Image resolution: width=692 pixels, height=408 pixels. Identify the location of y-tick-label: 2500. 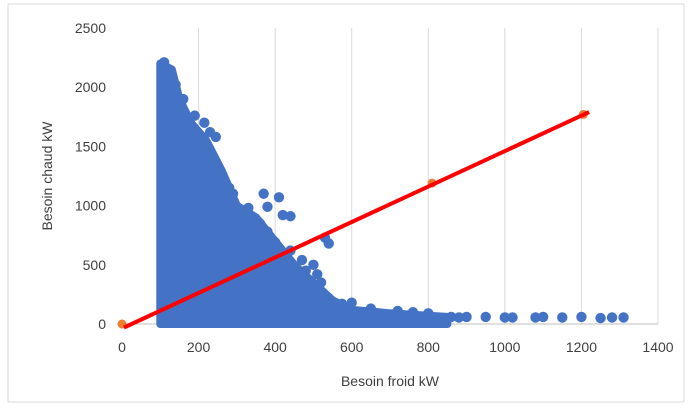
(90, 28).